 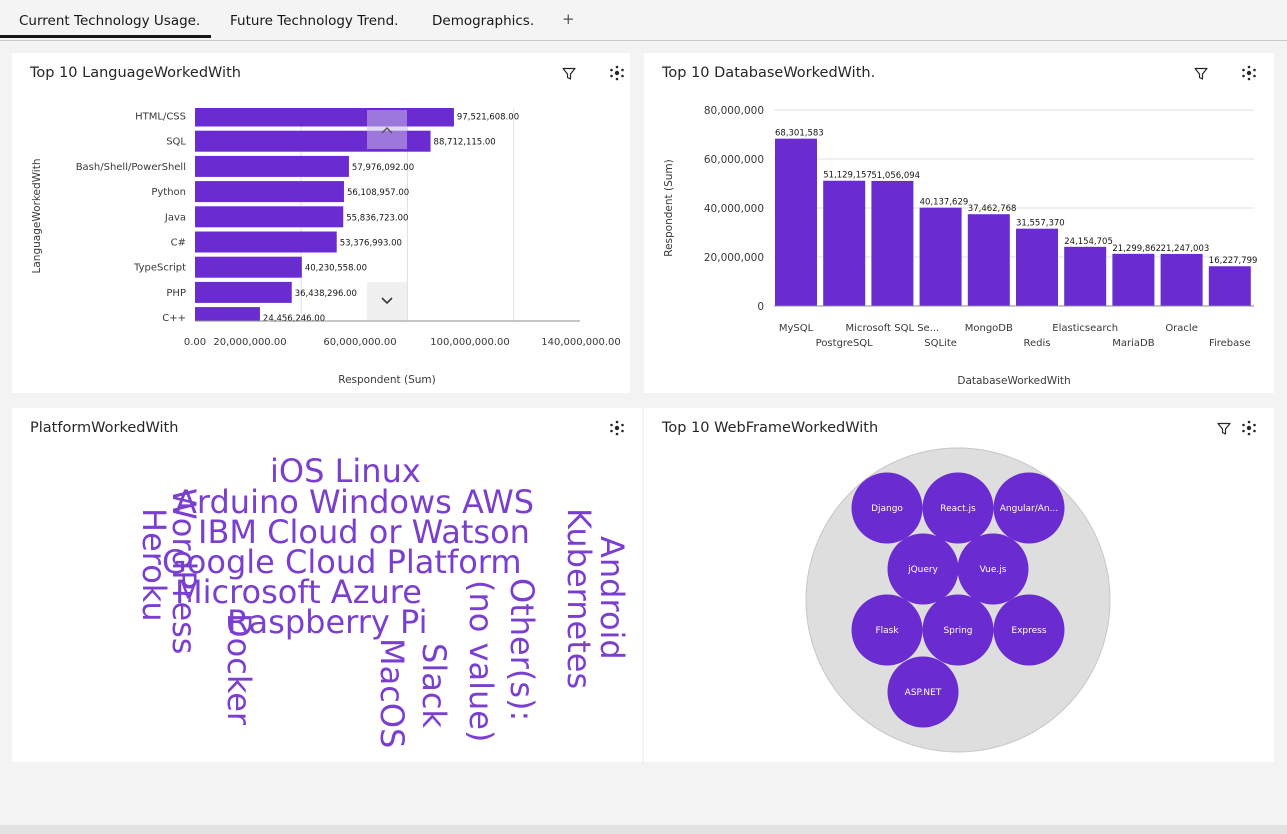 I want to click on chevron-up-icon, so click(x=387, y=130).